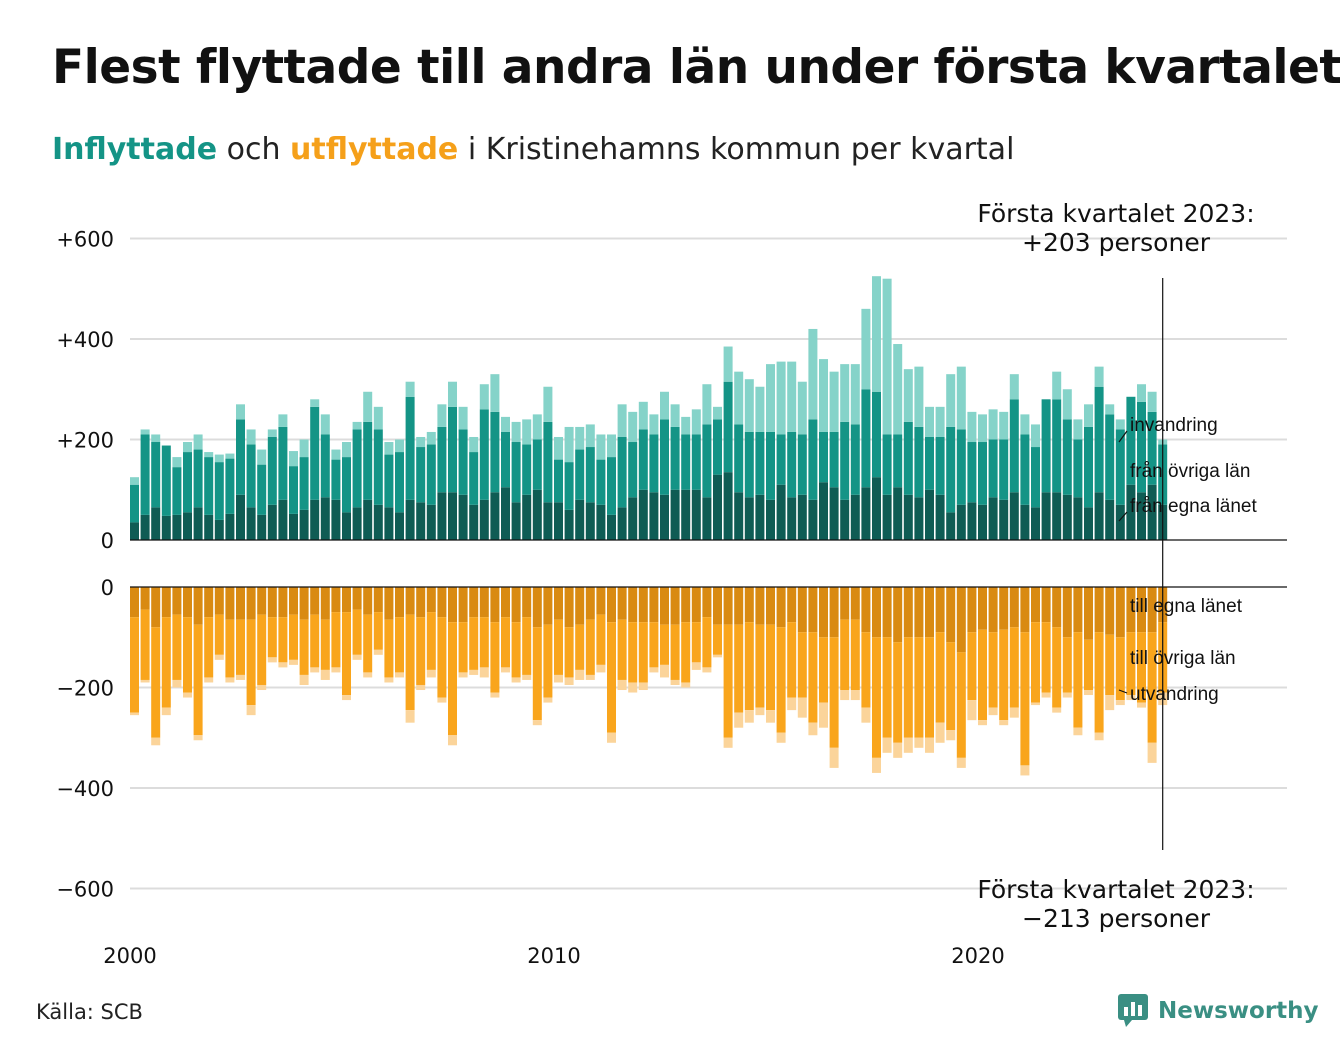 The height and width of the screenshot is (1060, 1340). I want to click on ytick-label-top: +200, so click(85, 441).